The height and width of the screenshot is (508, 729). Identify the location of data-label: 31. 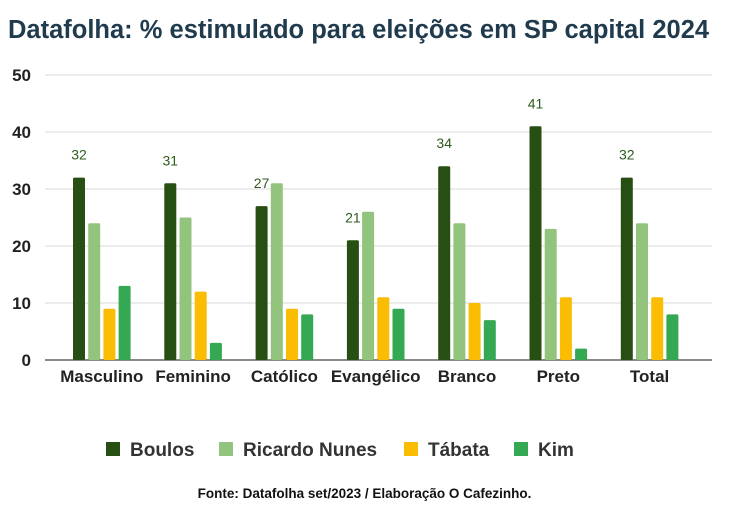
(171, 160).